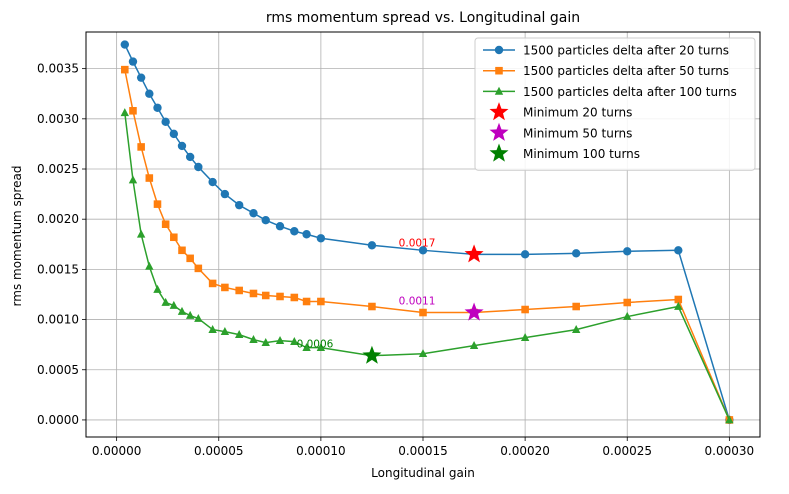  Describe the element at coordinates (577, 133) in the screenshot. I see `legend-entry-label: Minimum 50 turns` at that location.